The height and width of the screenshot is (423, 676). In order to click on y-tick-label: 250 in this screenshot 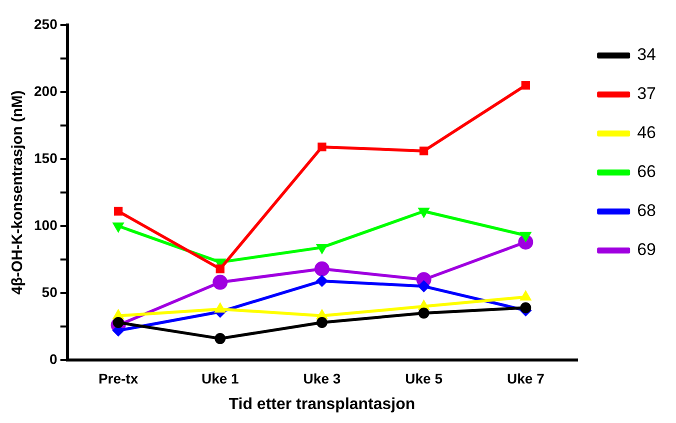, I will do `click(46, 24)`.